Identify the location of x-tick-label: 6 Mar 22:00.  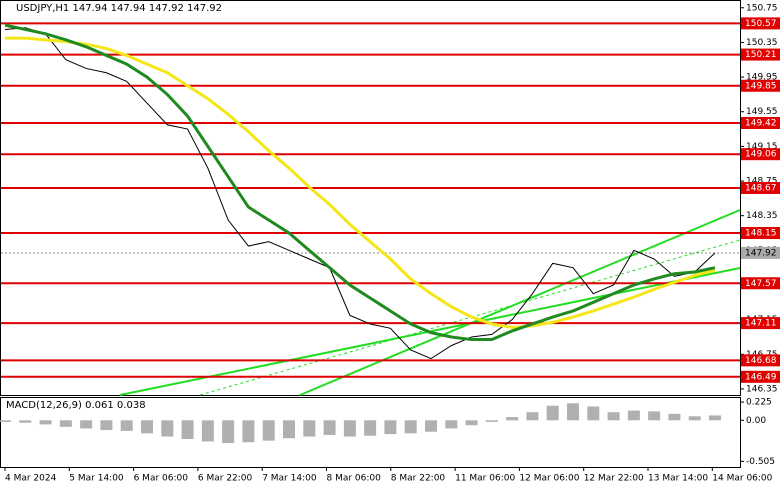
(225, 479).